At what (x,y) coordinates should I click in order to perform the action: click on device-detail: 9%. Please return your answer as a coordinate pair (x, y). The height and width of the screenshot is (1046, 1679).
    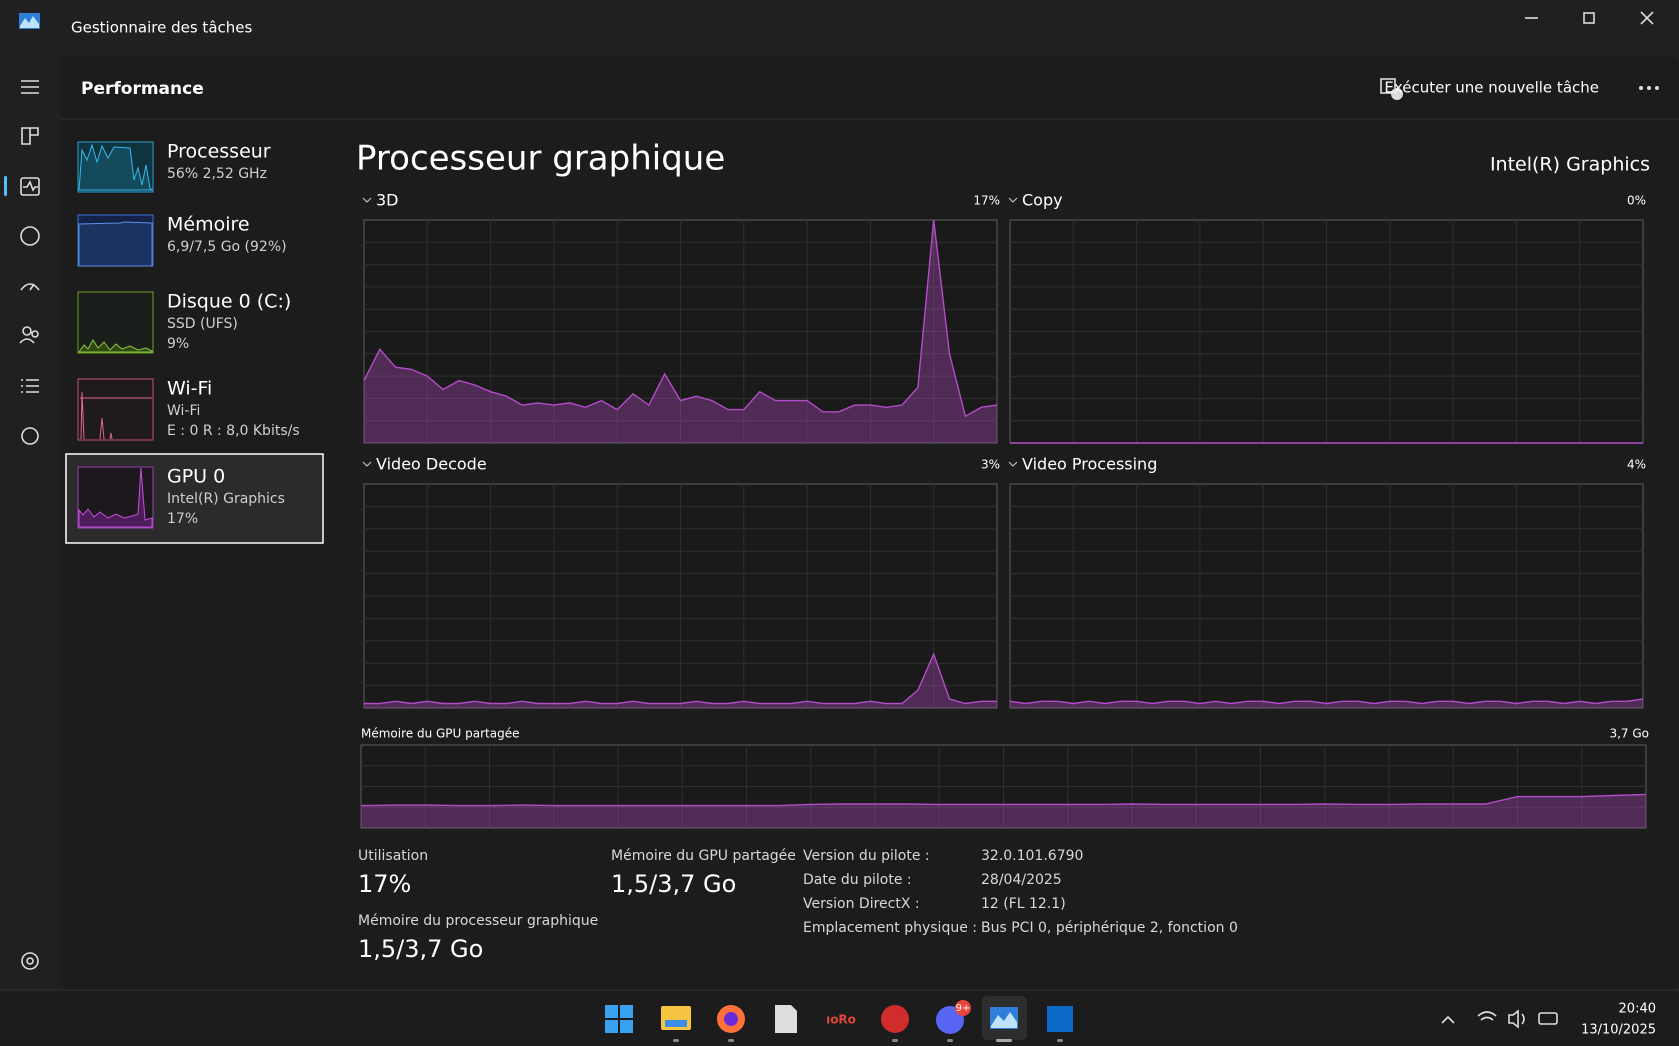
    Looking at the image, I should click on (178, 344).